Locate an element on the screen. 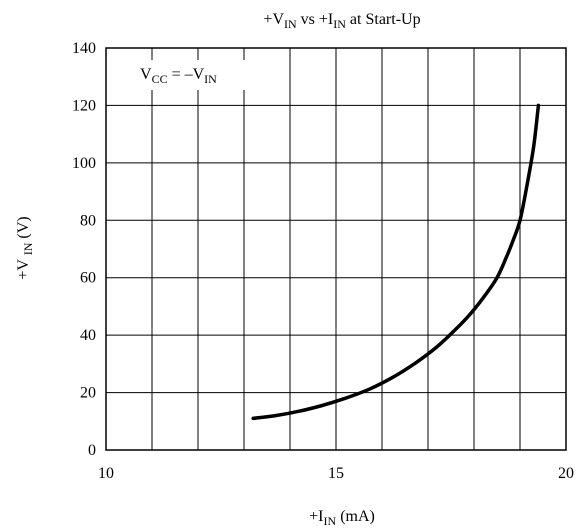  x-tick-label: 20 is located at coordinates (566, 473).